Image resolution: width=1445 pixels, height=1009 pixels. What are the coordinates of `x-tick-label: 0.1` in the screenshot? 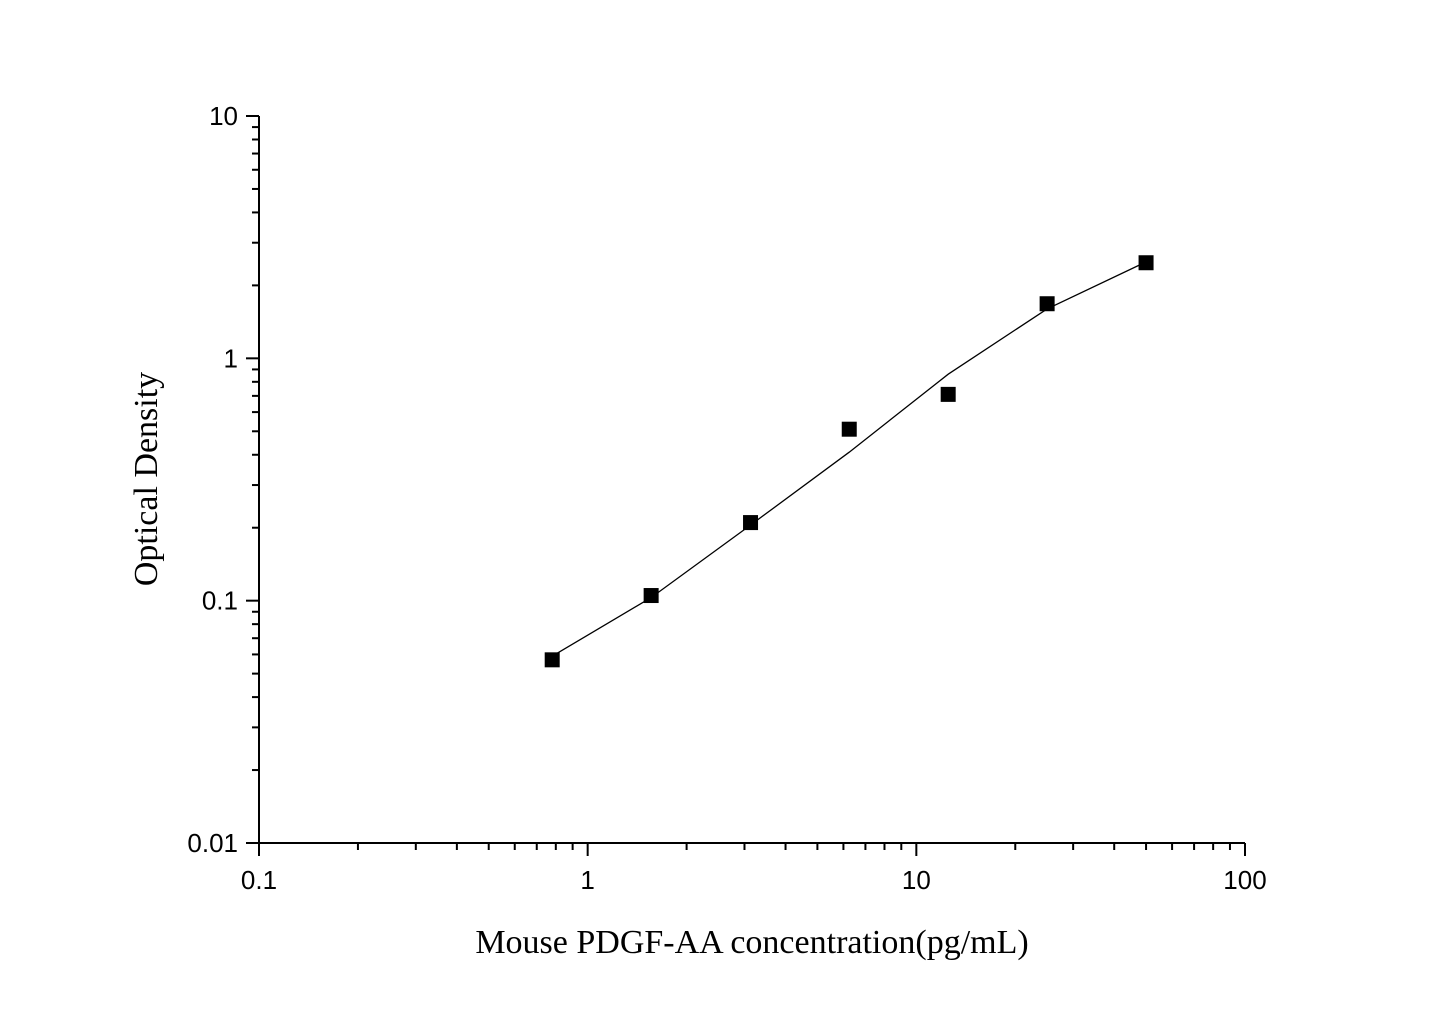 It's located at (259, 880).